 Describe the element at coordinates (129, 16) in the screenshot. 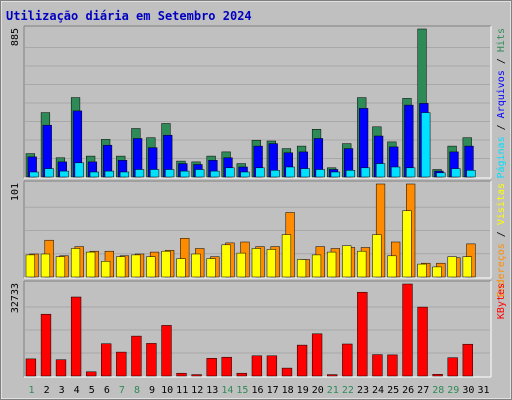

I see `chart-title: Utilização diária em Setembro 2024` at that location.